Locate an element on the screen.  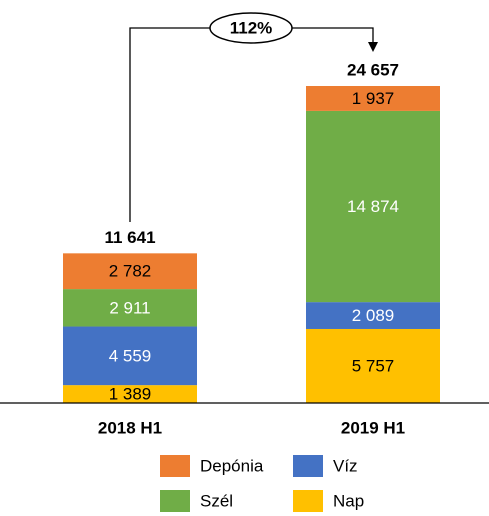
data-label: 2 911 is located at coordinates (129, 307).